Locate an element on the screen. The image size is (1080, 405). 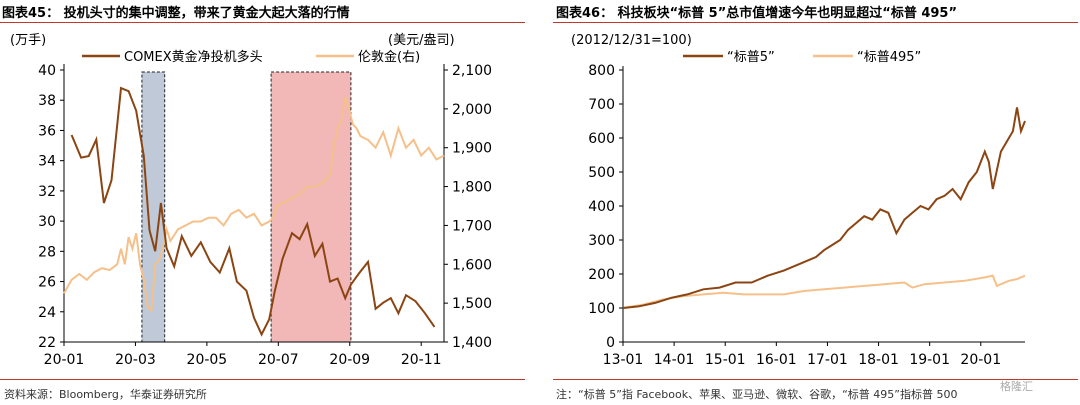
x-tick-label: 14-01 is located at coordinates (674, 360).